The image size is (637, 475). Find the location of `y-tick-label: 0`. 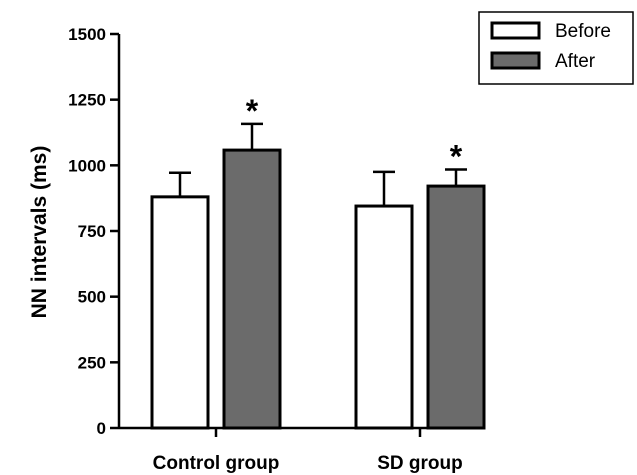

y-tick-label: 0 is located at coordinates (101, 428).